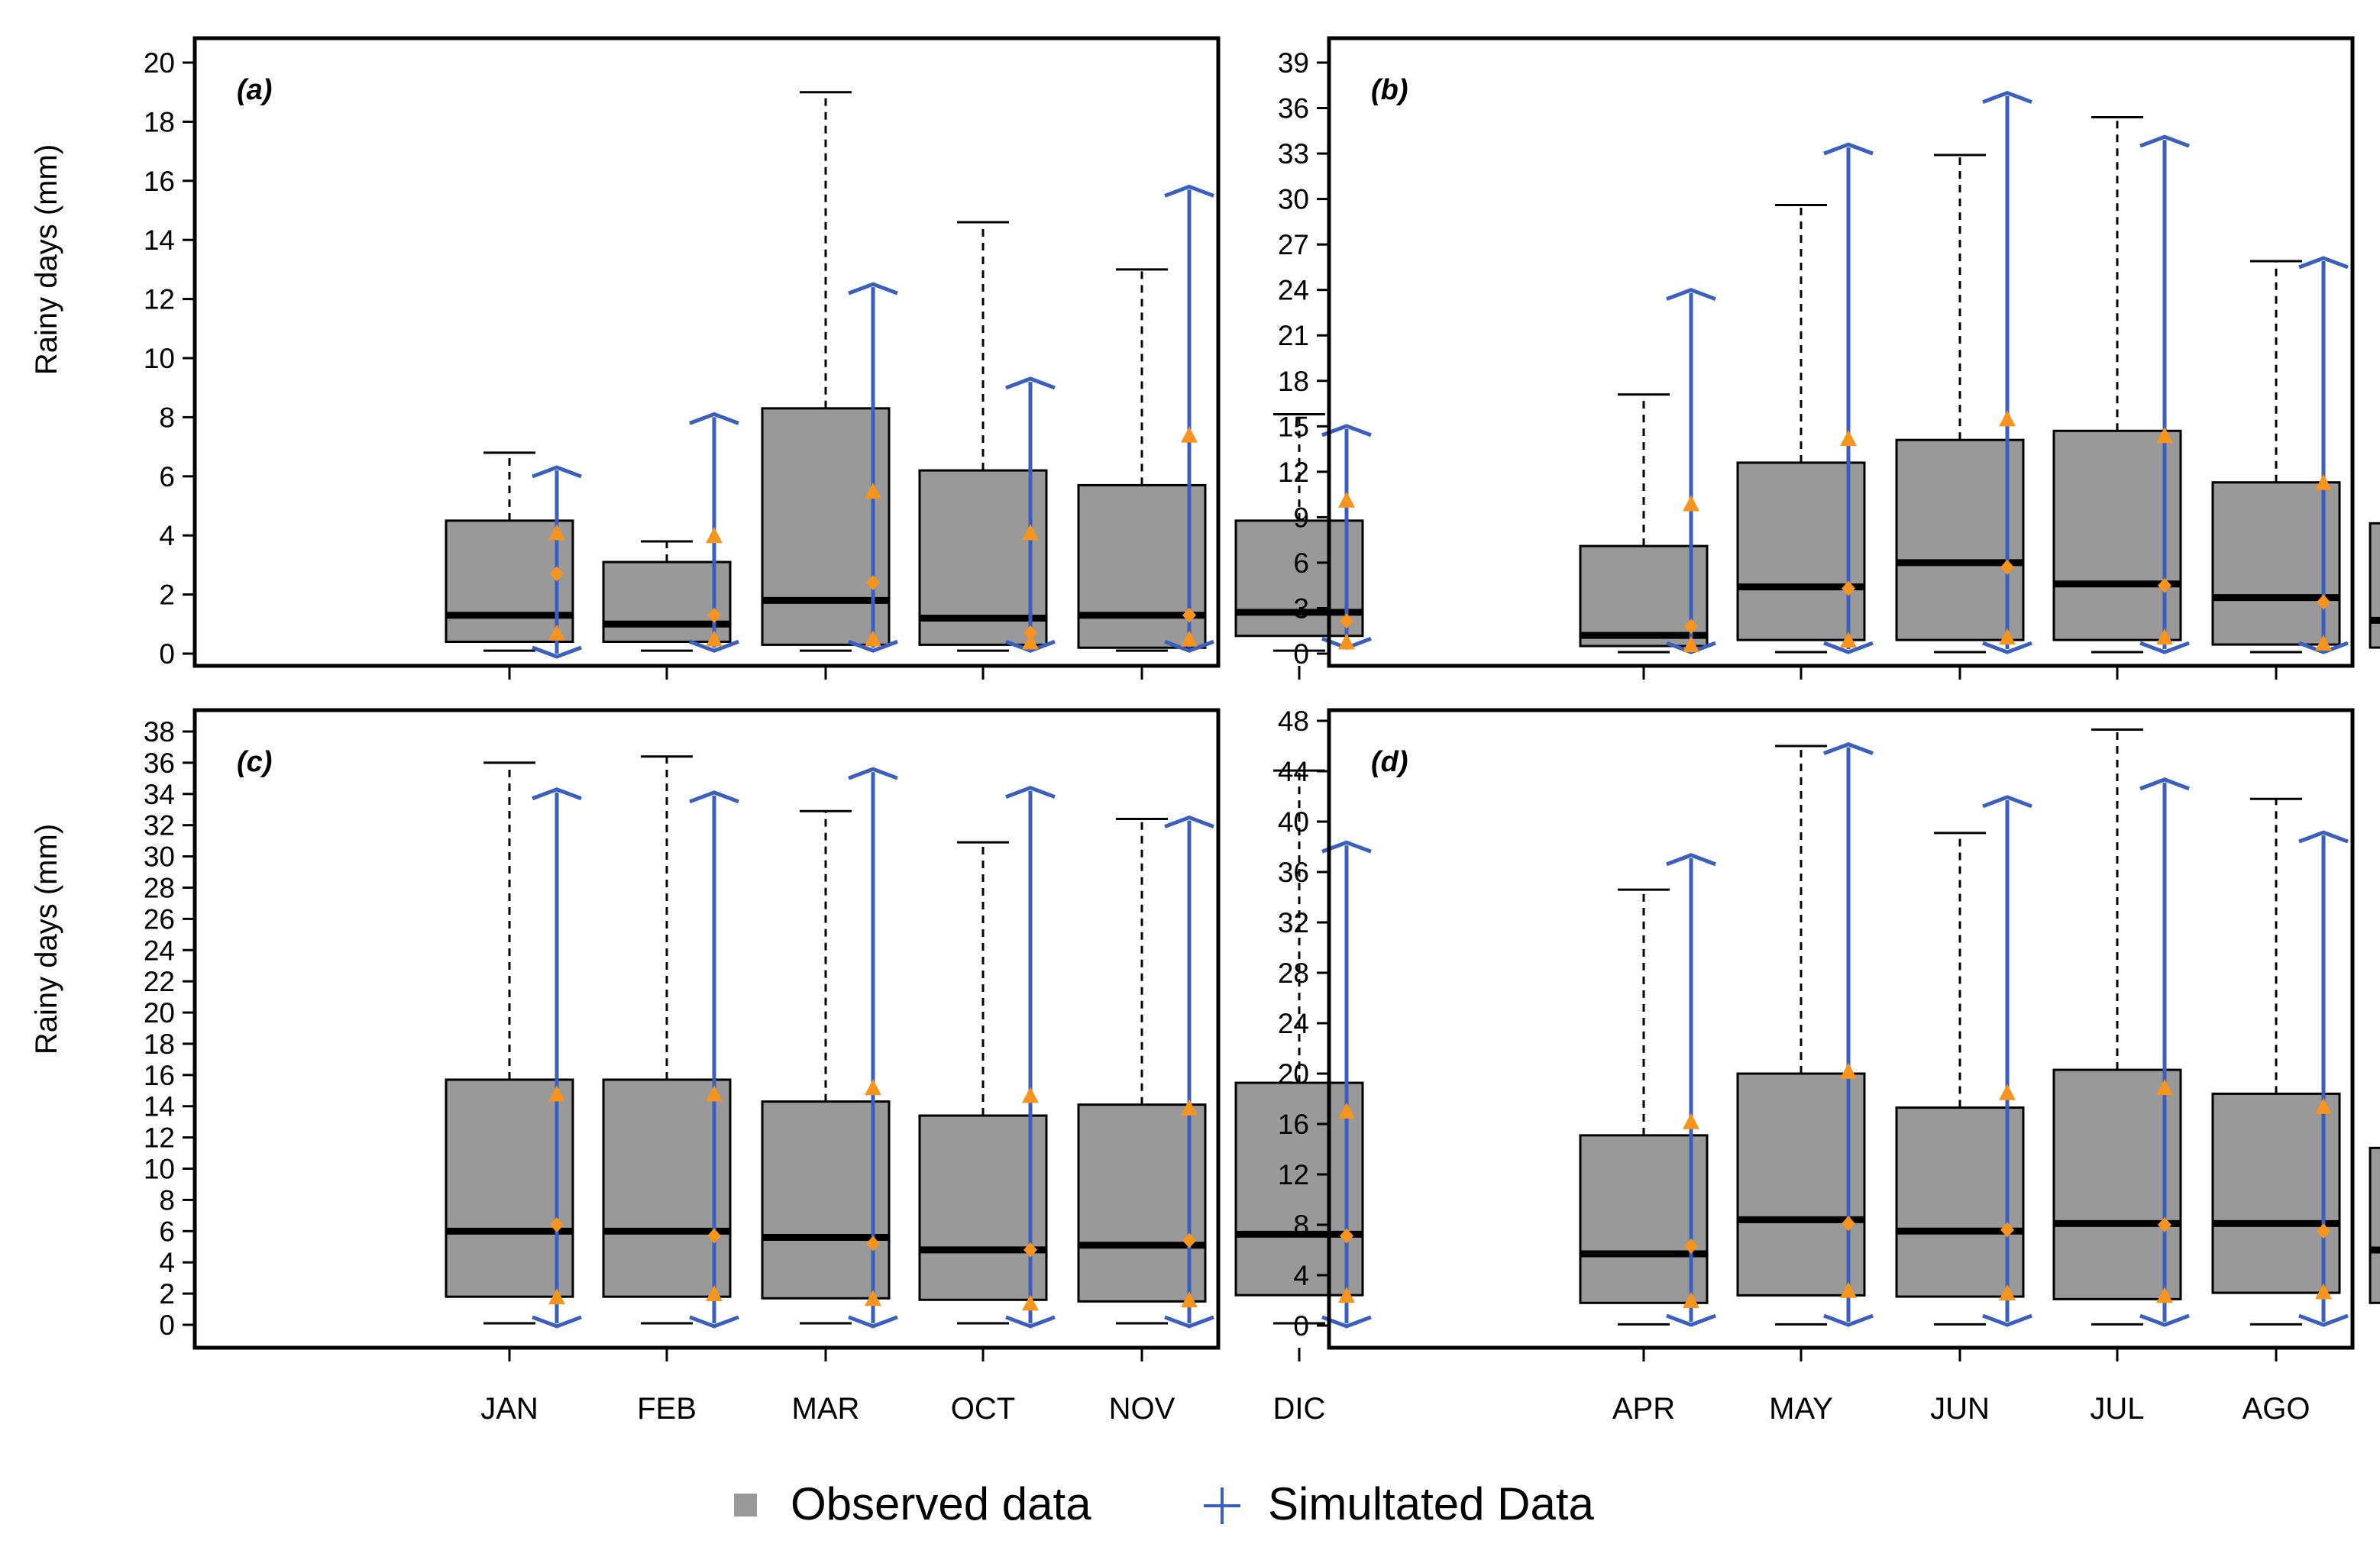 This screenshot has height=1560, width=2380. I want to click on y-tick-label: 9, so click(1301, 517).